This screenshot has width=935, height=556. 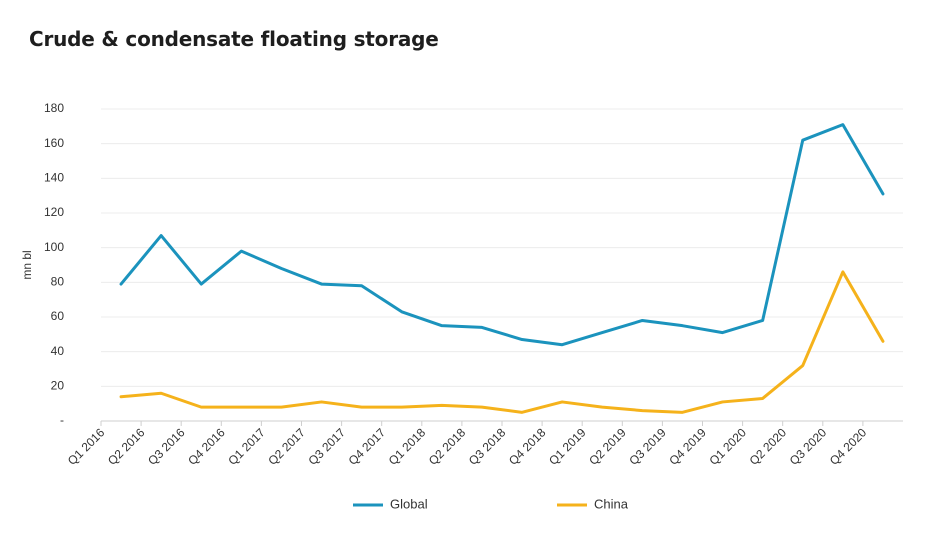 What do you see at coordinates (54, 247) in the screenshot?
I see `y-tick-label: 100` at bounding box center [54, 247].